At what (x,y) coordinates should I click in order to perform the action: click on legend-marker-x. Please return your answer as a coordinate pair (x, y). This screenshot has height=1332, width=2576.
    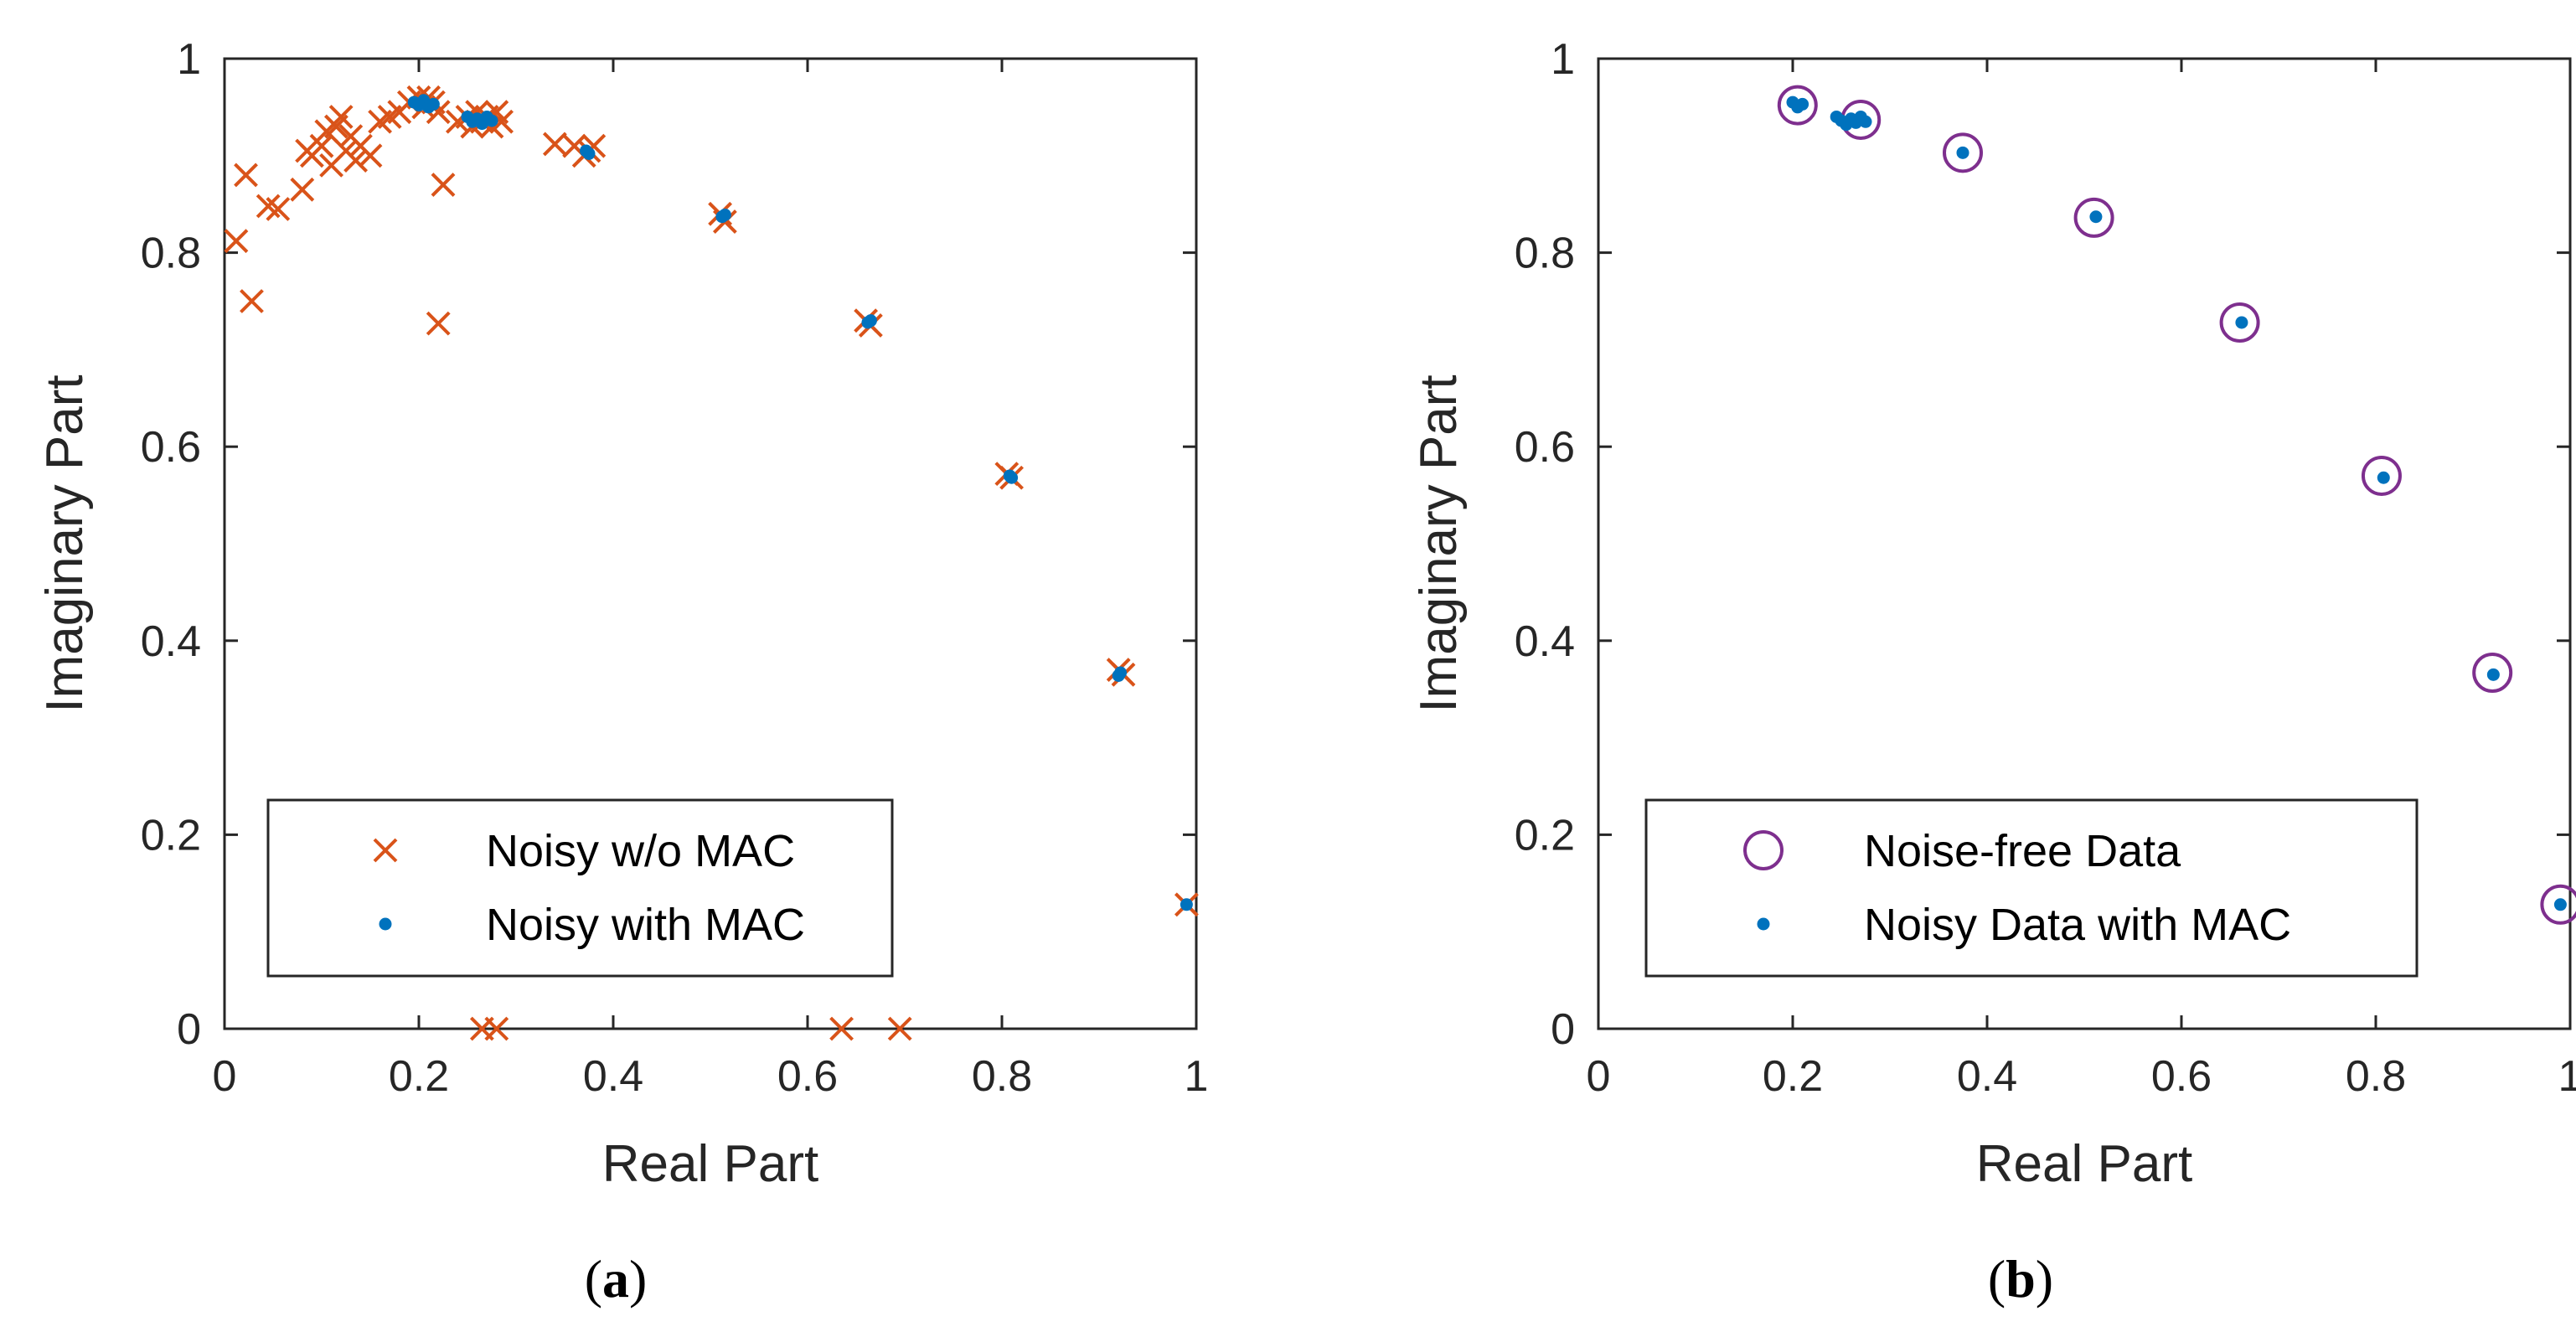
    Looking at the image, I should click on (385, 850).